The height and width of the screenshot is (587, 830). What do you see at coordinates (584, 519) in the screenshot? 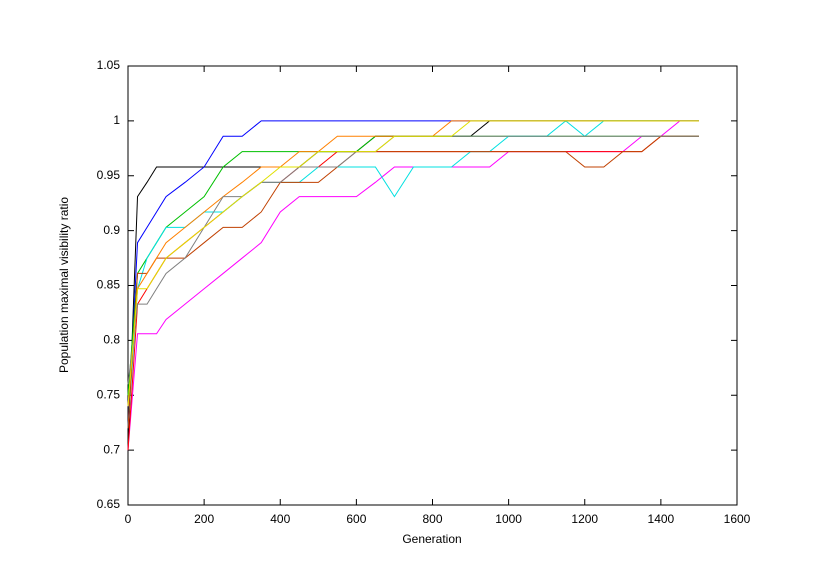
I see `x-tick-label: 1200` at bounding box center [584, 519].